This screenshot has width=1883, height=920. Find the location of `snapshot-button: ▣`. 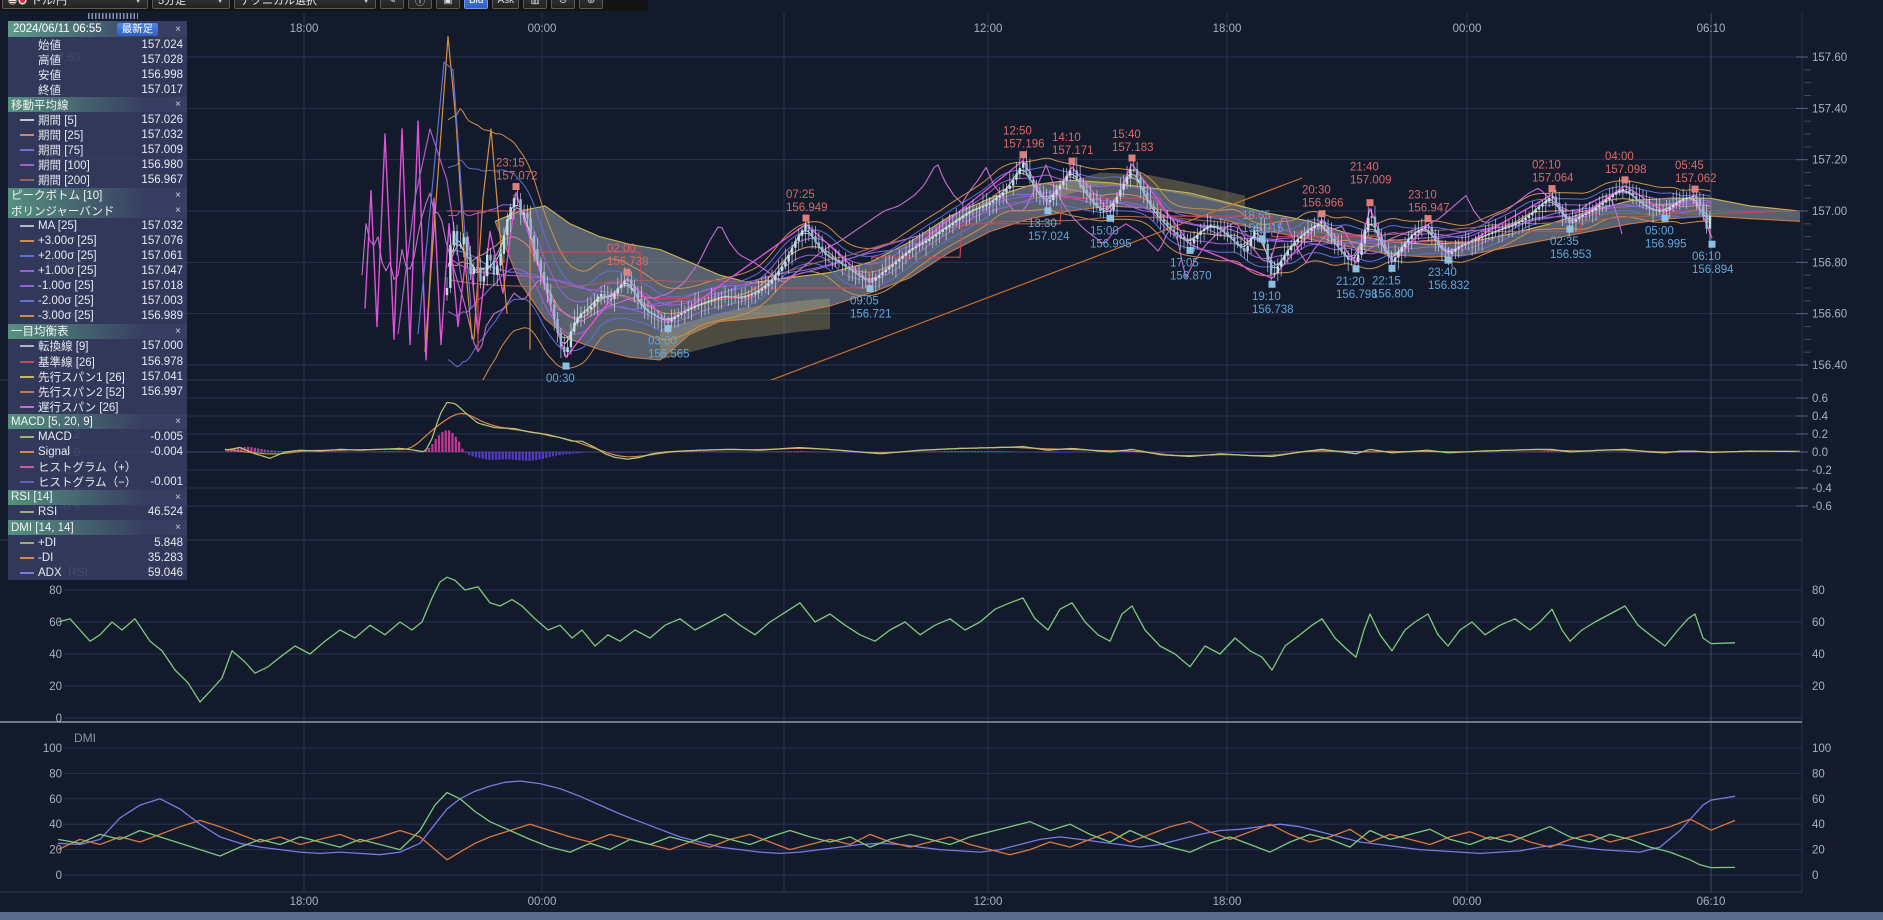

snapshot-button: ▣ is located at coordinates (448, 4).